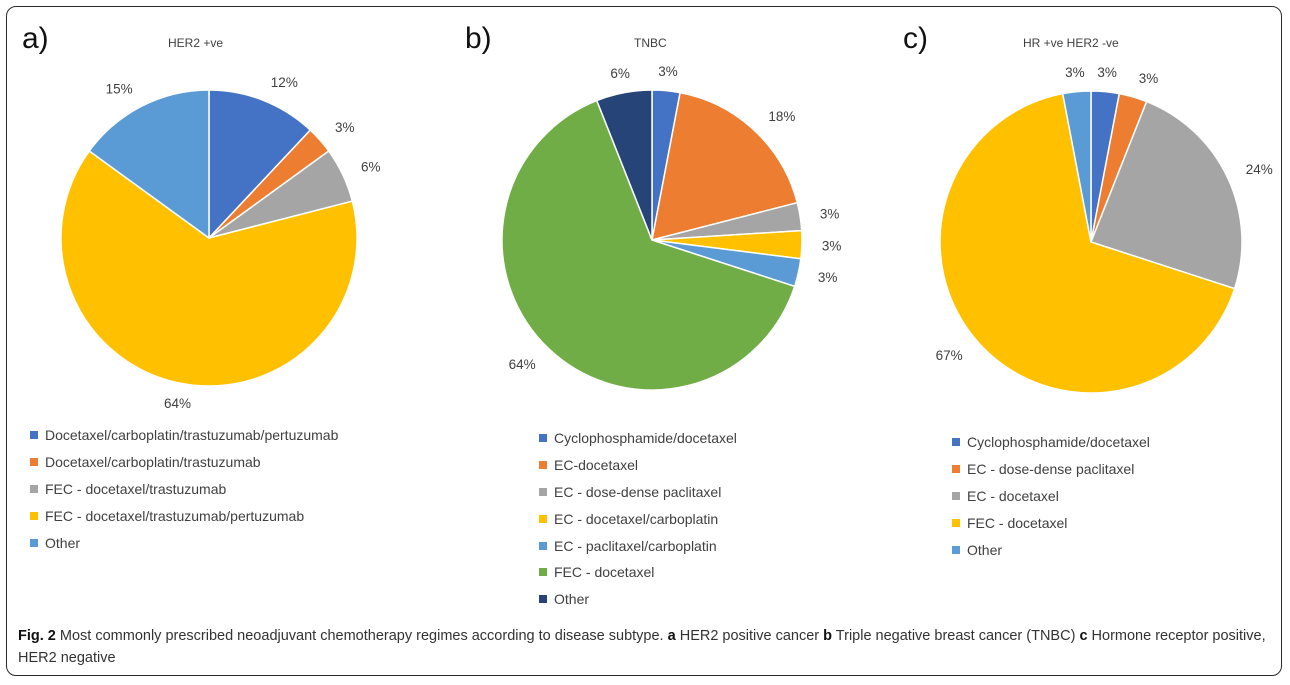  Describe the element at coordinates (209, 268) in the screenshot. I see `pie-slice-fec-docetaxel-trastuzumab-pertuzumab` at that location.